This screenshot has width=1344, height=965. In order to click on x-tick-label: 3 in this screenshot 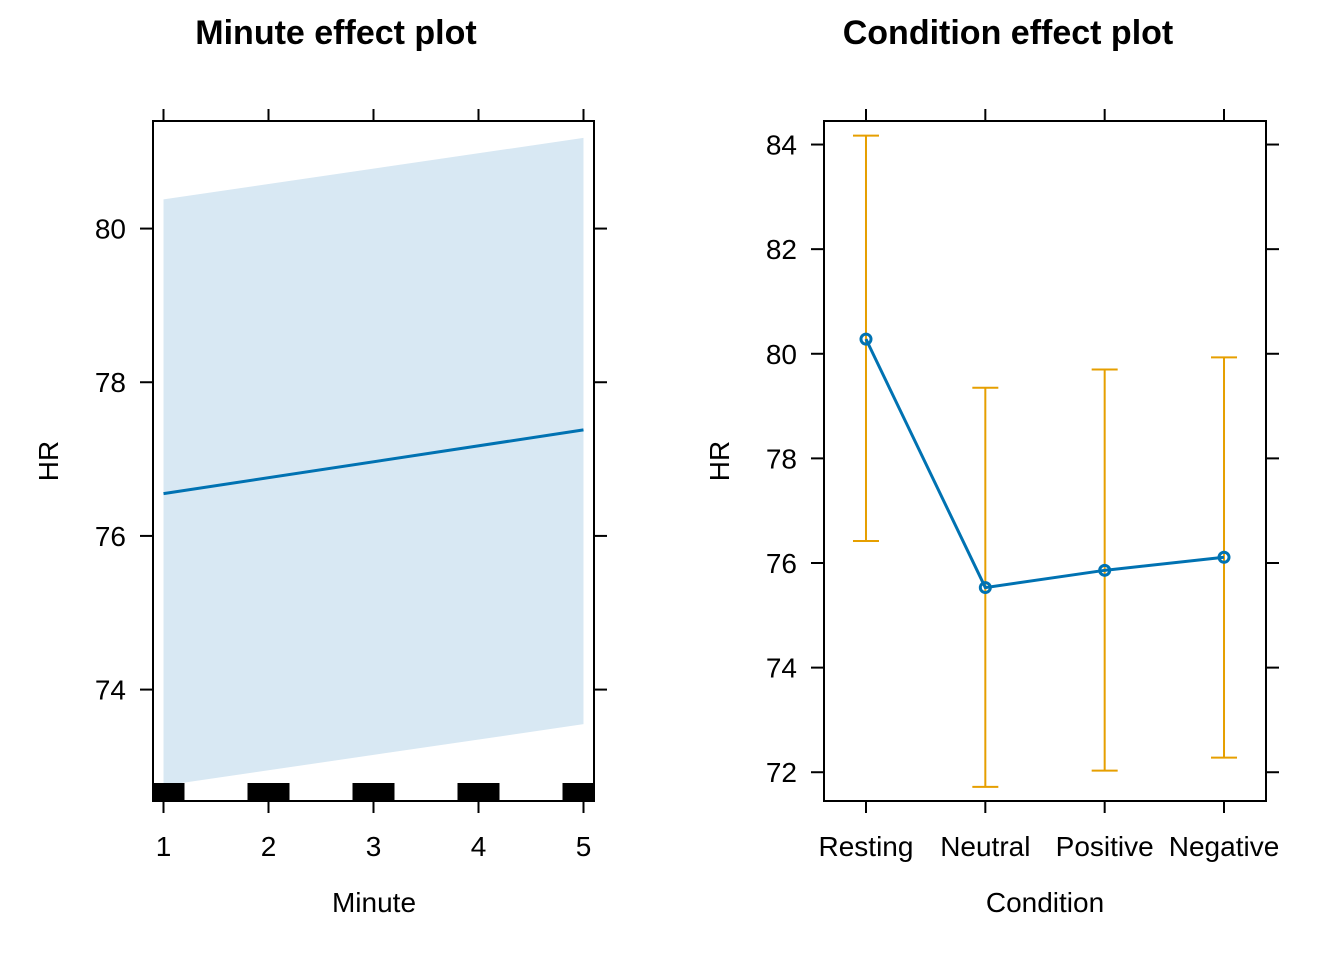, I will do `click(374, 846)`.